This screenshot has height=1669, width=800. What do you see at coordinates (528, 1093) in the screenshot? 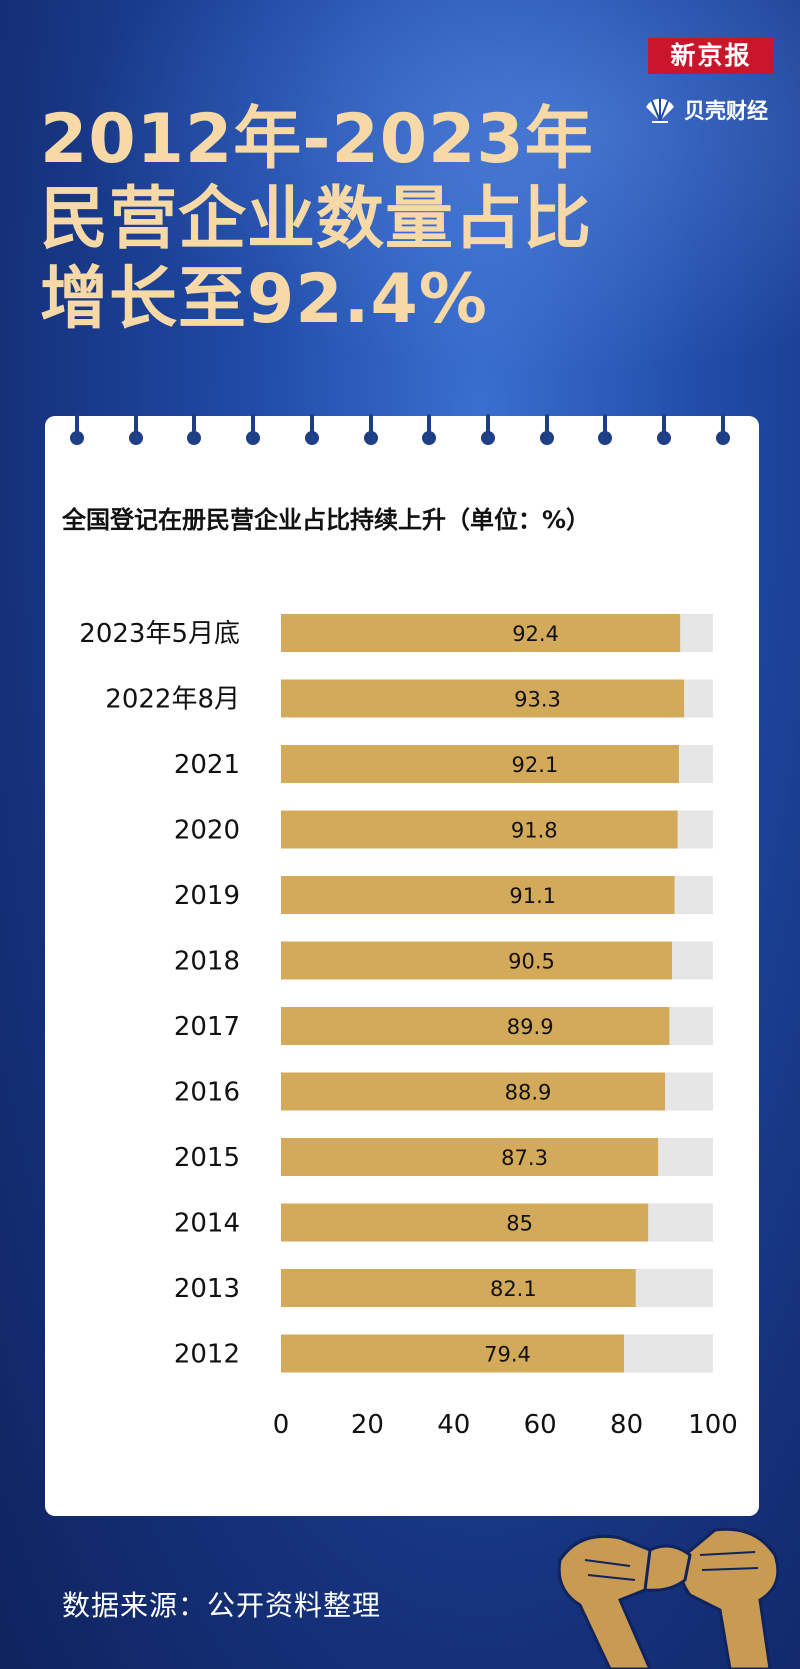
I see `value-label: 88.9` at bounding box center [528, 1093].